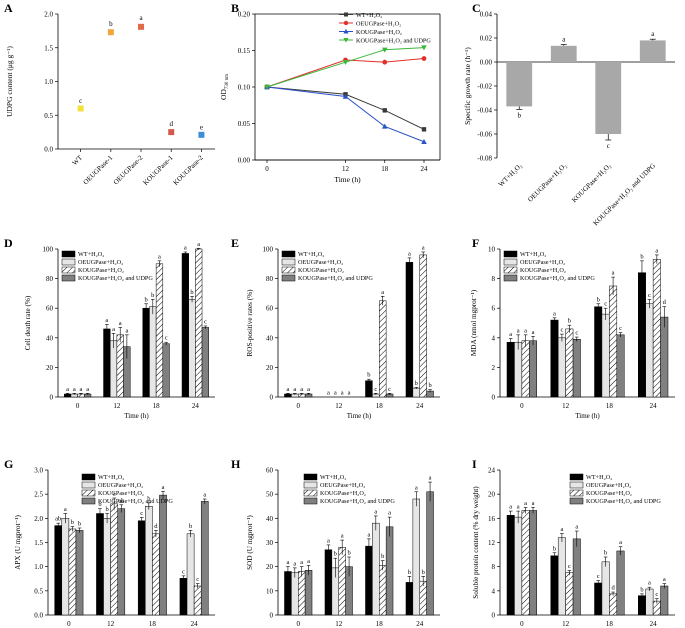  Describe the element at coordinates (345, 67) in the screenshot. I see `series-line` at that location.